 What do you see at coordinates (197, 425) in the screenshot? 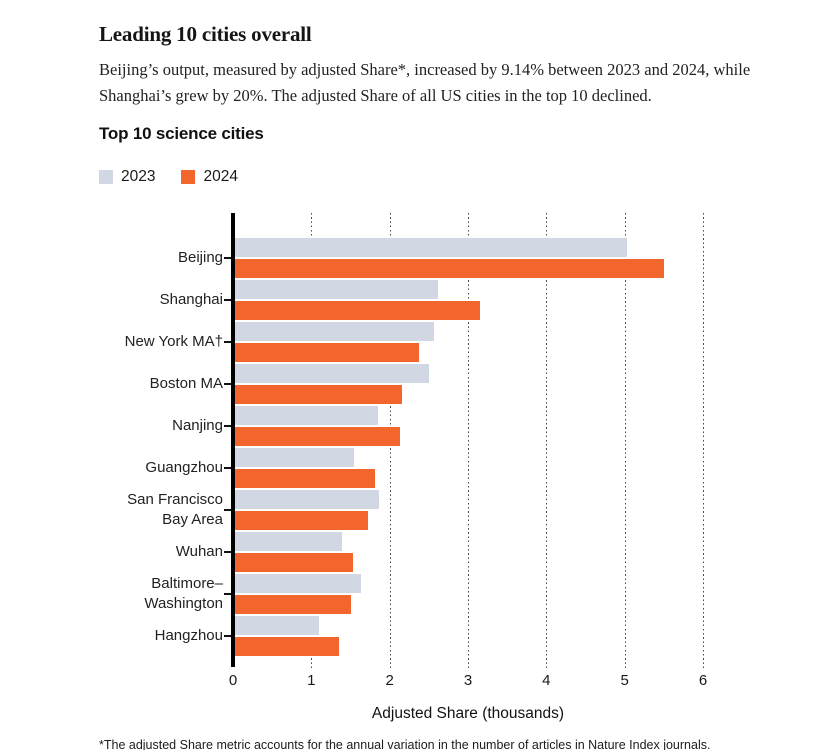
I see `category-label: Nanjing` at bounding box center [197, 425].